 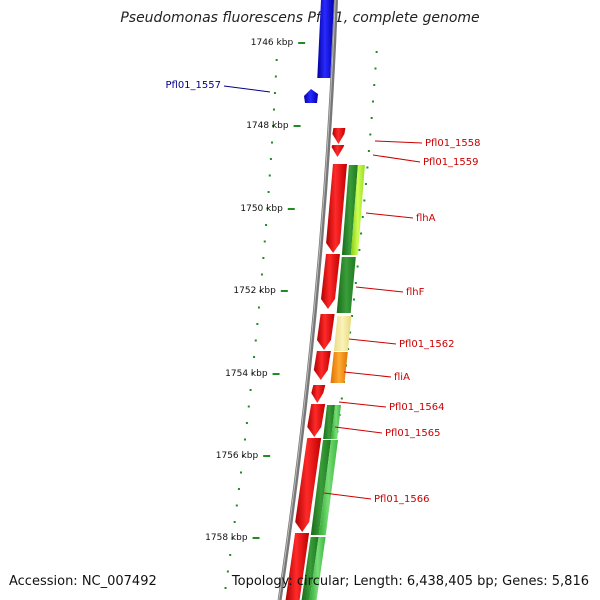 I want to click on gene-label: Pfl01_1557, so click(x=193, y=85).